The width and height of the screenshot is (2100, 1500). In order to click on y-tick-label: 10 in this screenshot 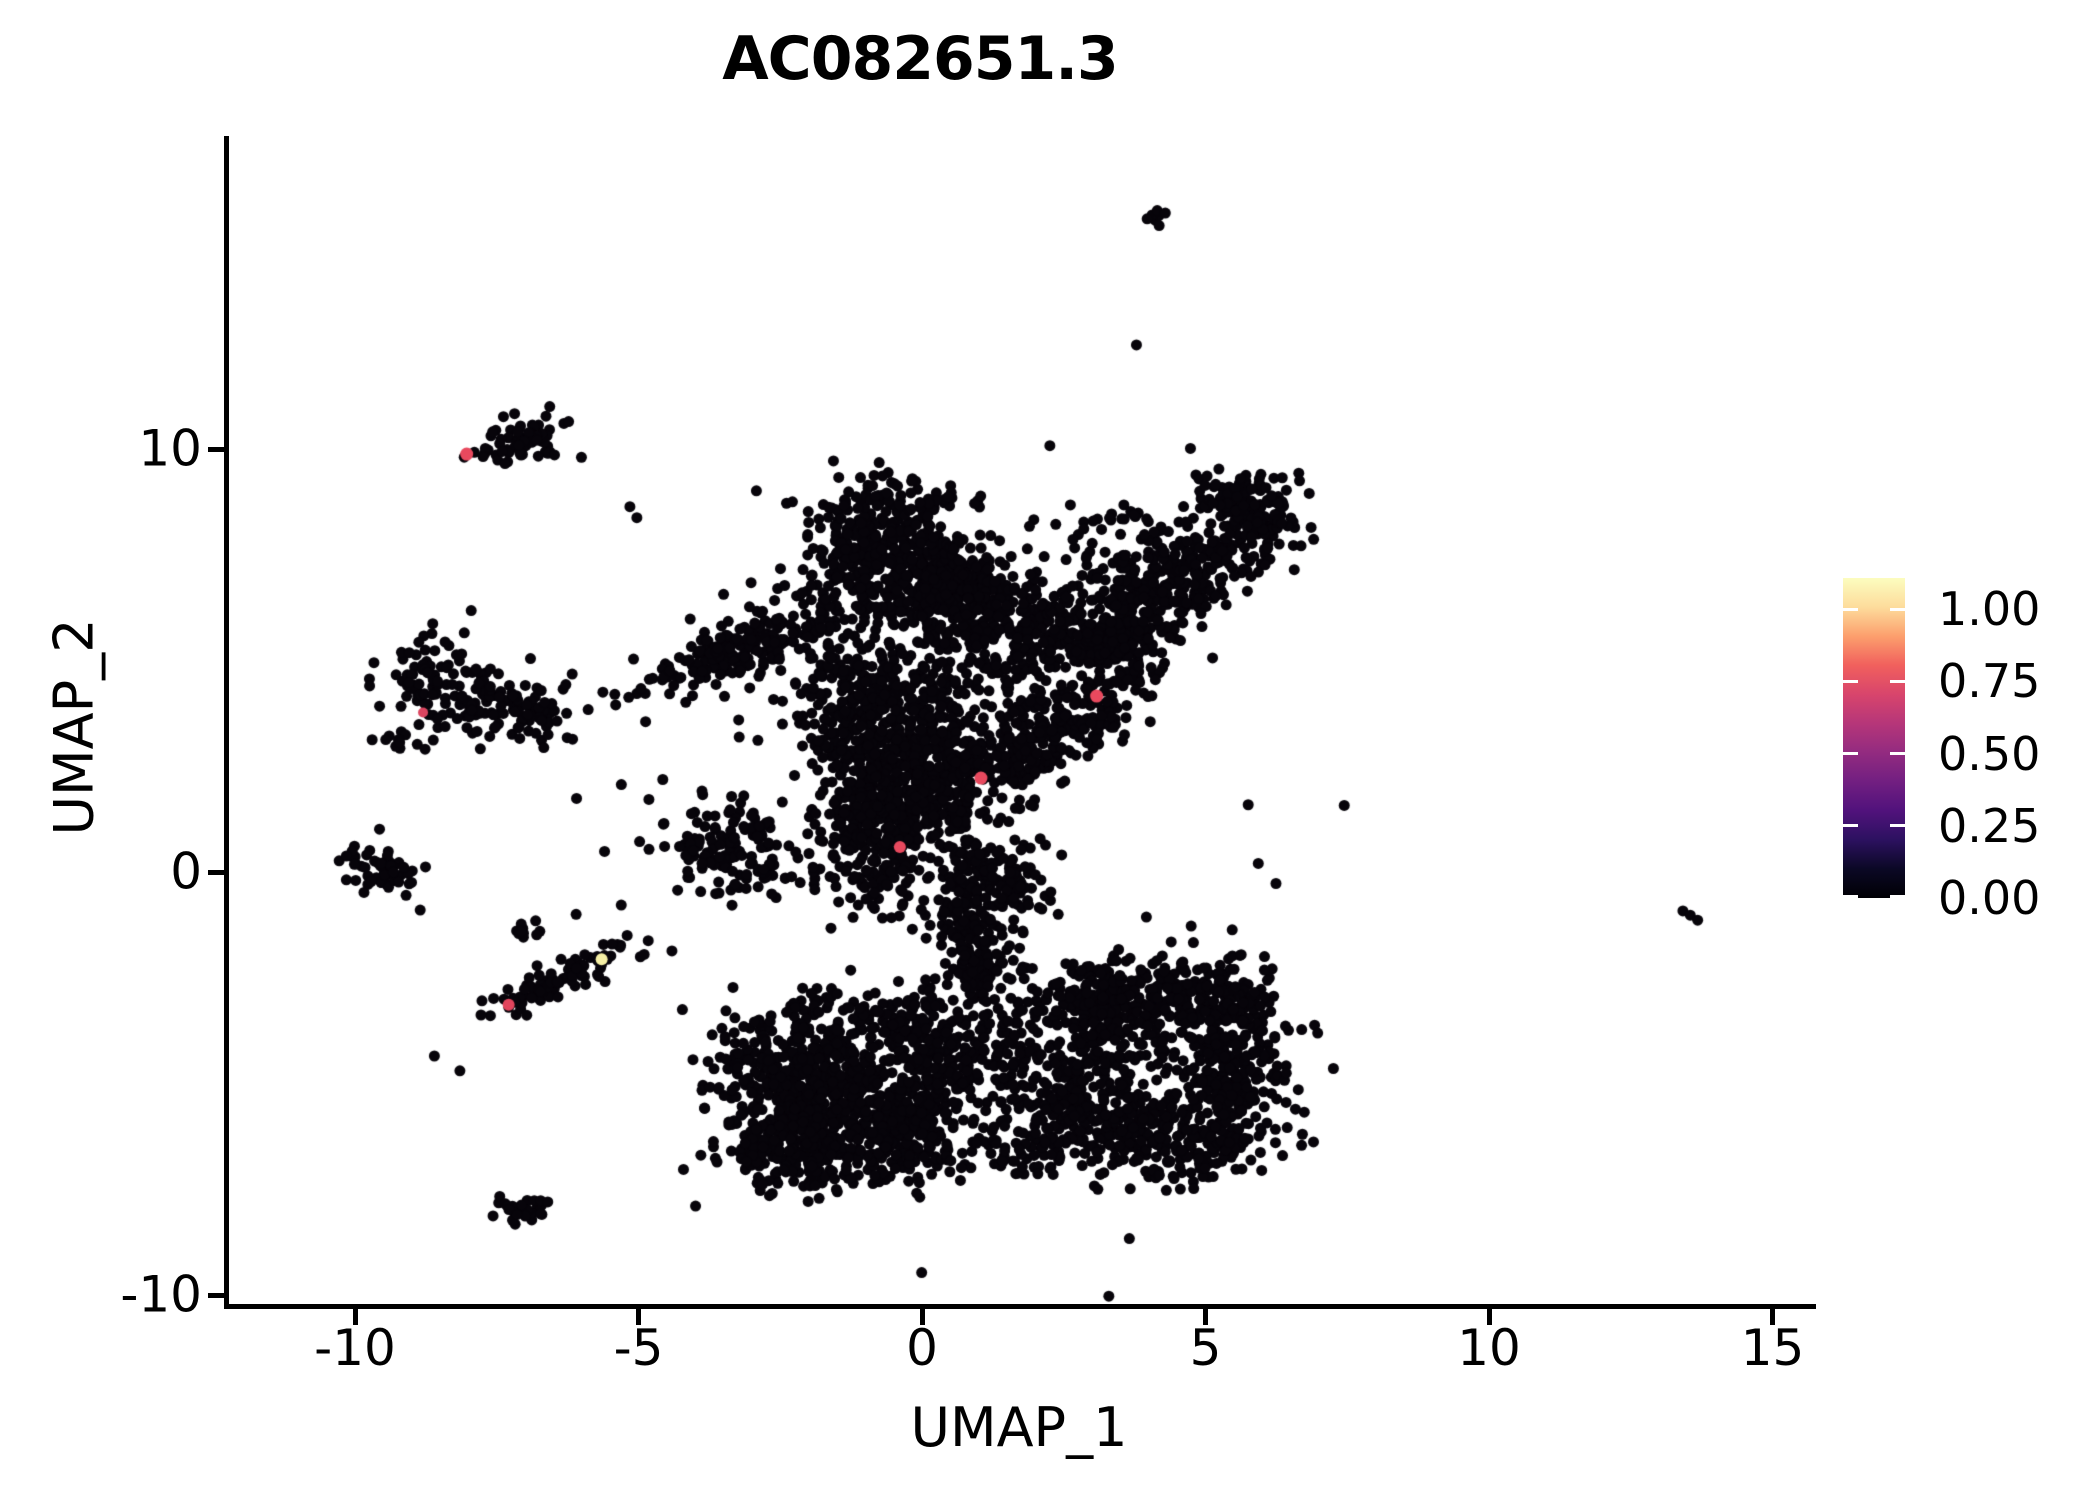, I will do `click(170, 448)`.